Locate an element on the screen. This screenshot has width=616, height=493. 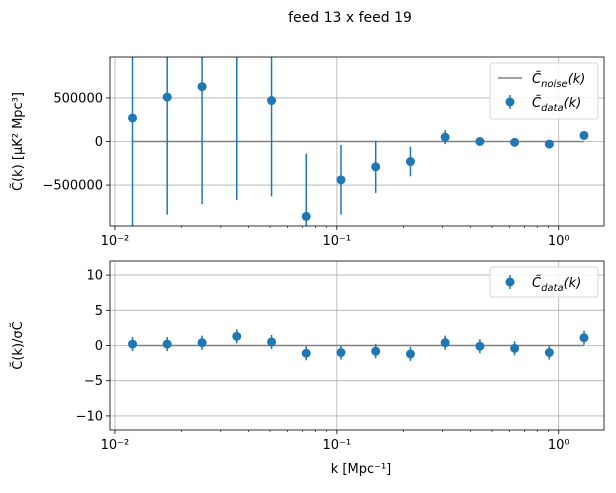
y-tick-label: −10 is located at coordinates (89, 416).